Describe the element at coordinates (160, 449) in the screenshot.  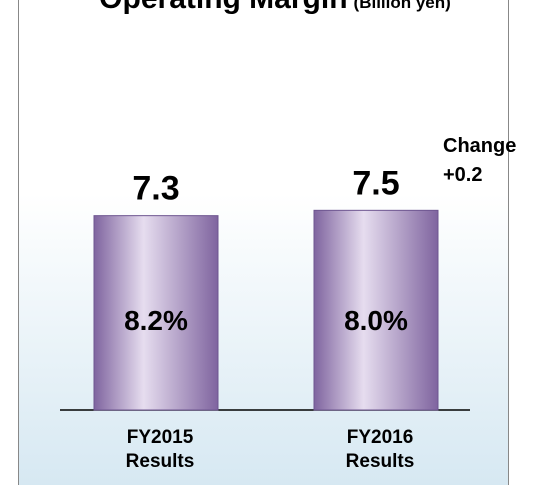
I see `x-tick-label: FY2015 Results` at that location.